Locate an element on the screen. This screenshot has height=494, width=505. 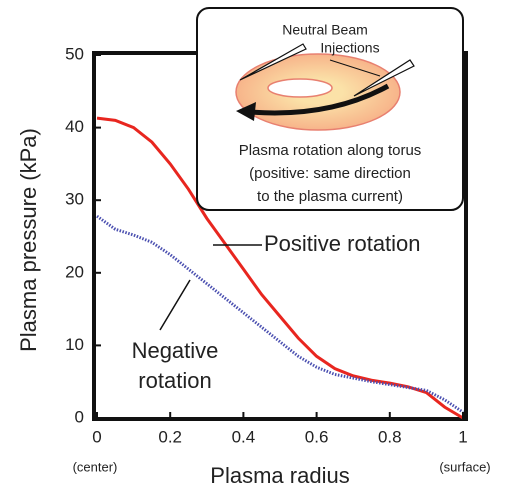
x-tick-label: 0 is located at coordinates (96, 436).